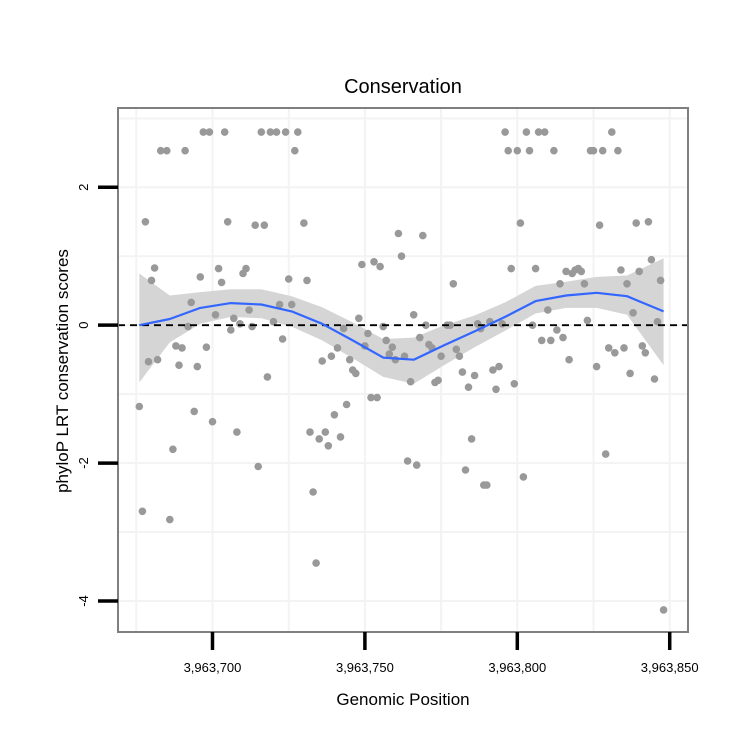 The image size is (750, 750). Describe the element at coordinates (62, 371) in the screenshot. I see `y-axis-label: phyloP LRT conservation scores` at that location.